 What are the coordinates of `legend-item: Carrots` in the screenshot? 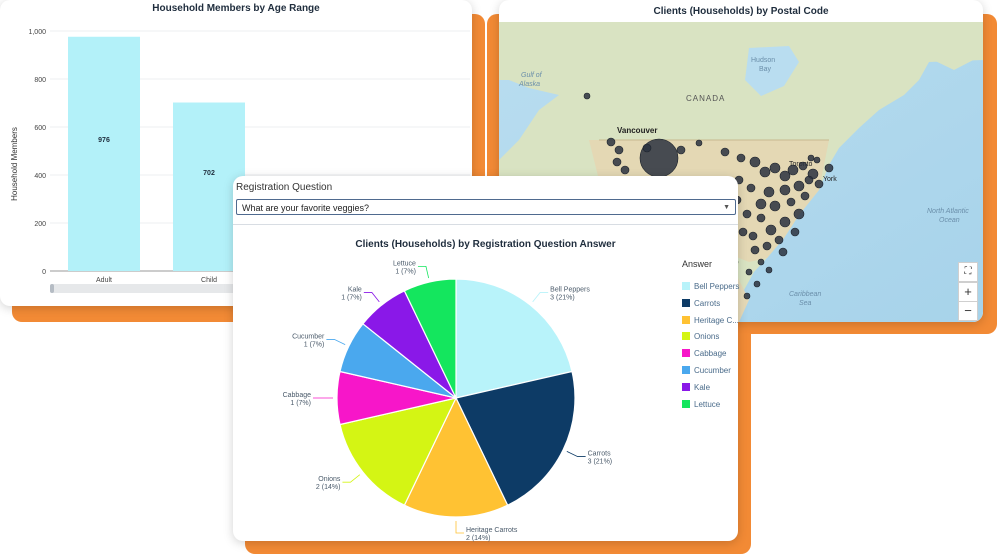 It's located at (701, 303).